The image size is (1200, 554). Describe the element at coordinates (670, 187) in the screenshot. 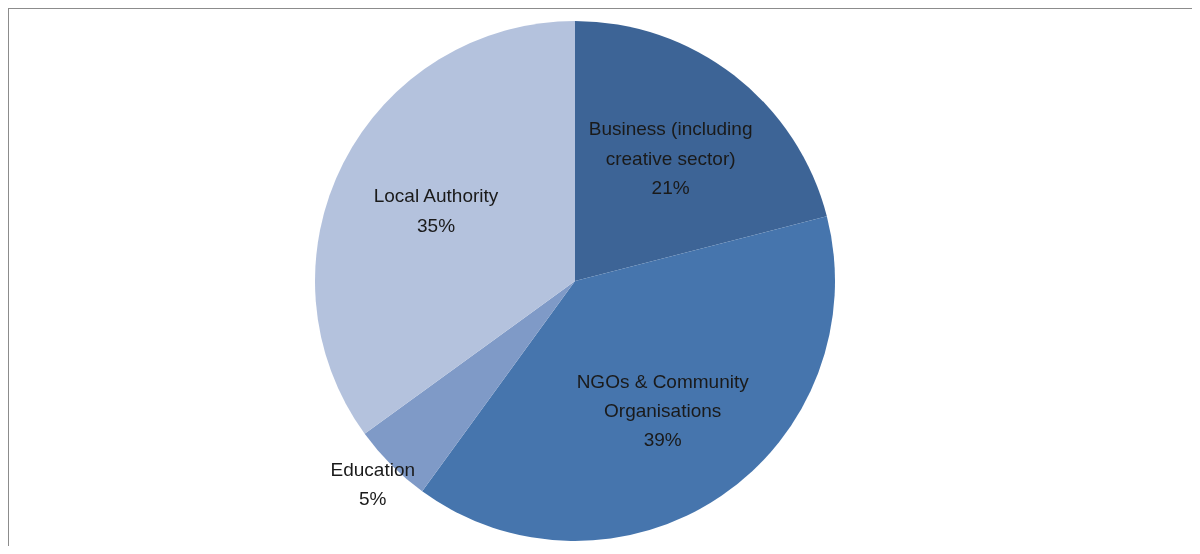

I see `data-label: 21%` at that location.